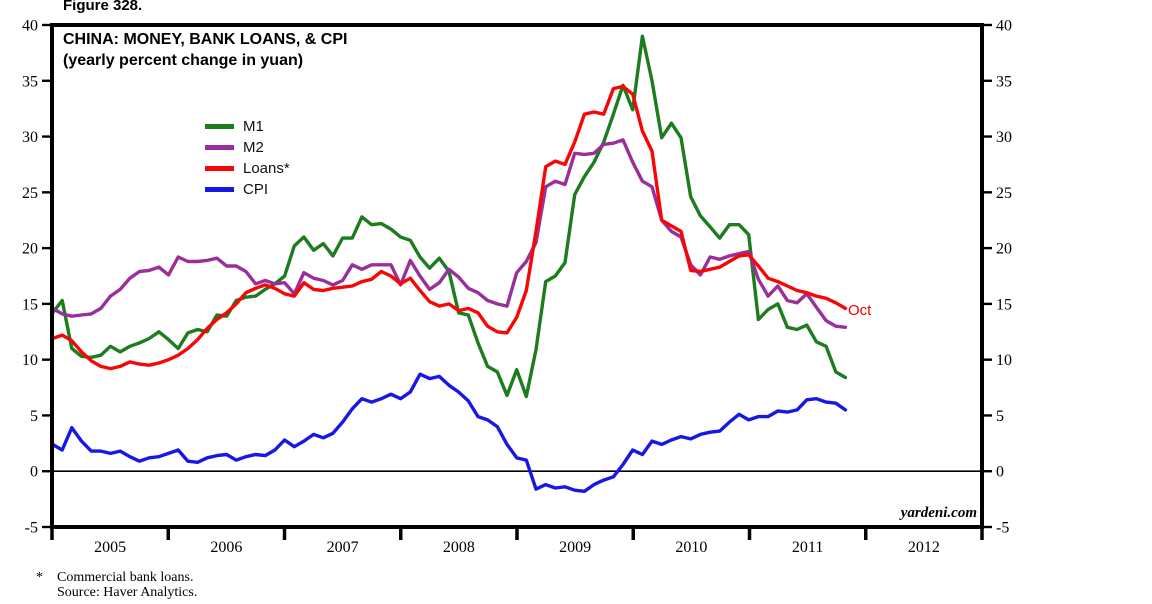 Image resolution: width=1152 pixels, height=604 pixels. I want to click on y-axis-label-left: 25, so click(30, 193).